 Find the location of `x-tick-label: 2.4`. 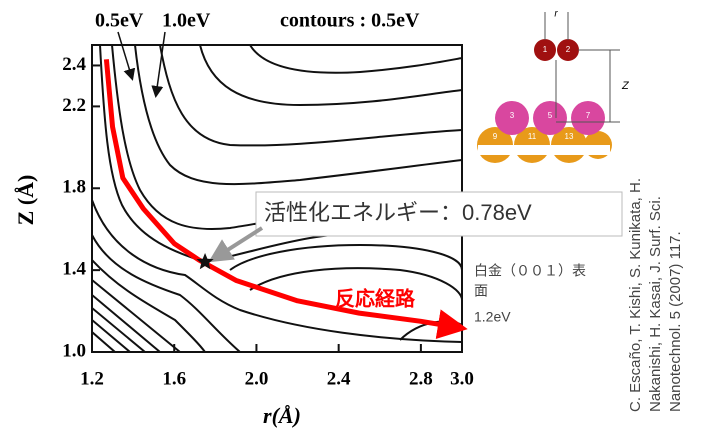

x-tick-label: 2.4 is located at coordinates (339, 378).